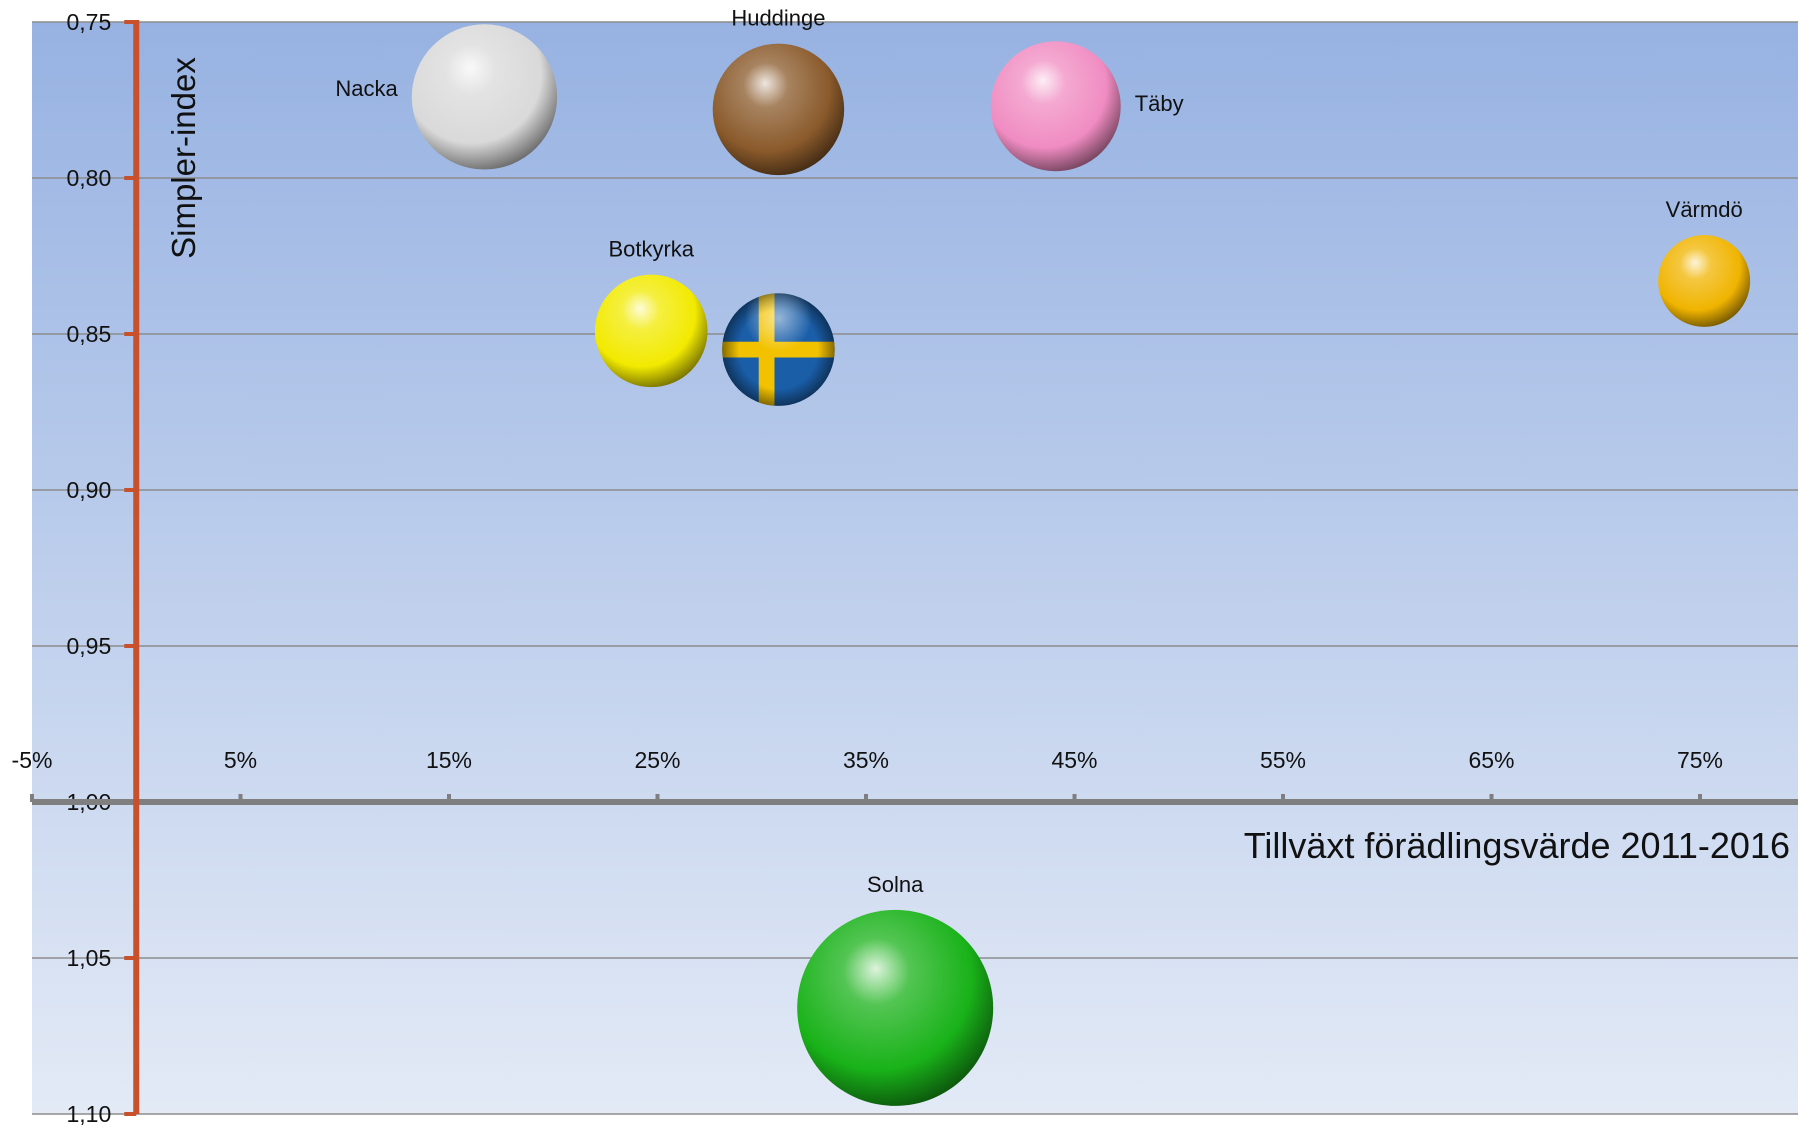 This screenshot has width=1798, height=1127. What do you see at coordinates (1283, 760) in the screenshot?
I see `x-tick-label: 55%` at bounding box center [1283, 760].